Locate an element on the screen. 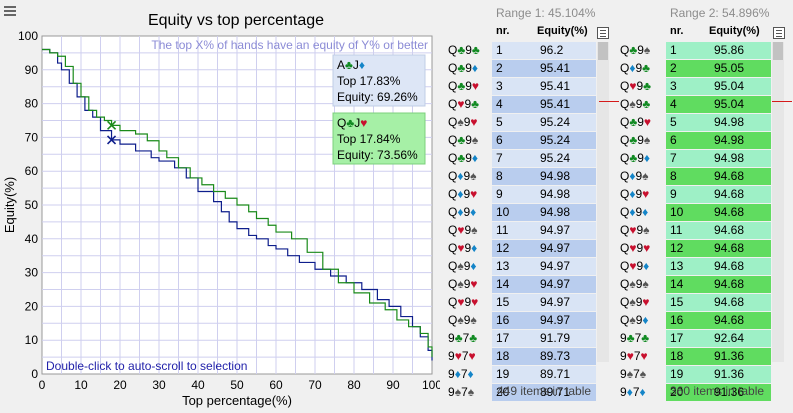  table-row: 9♣7♣ 17 91.79 is located at coordinates (522, 339).